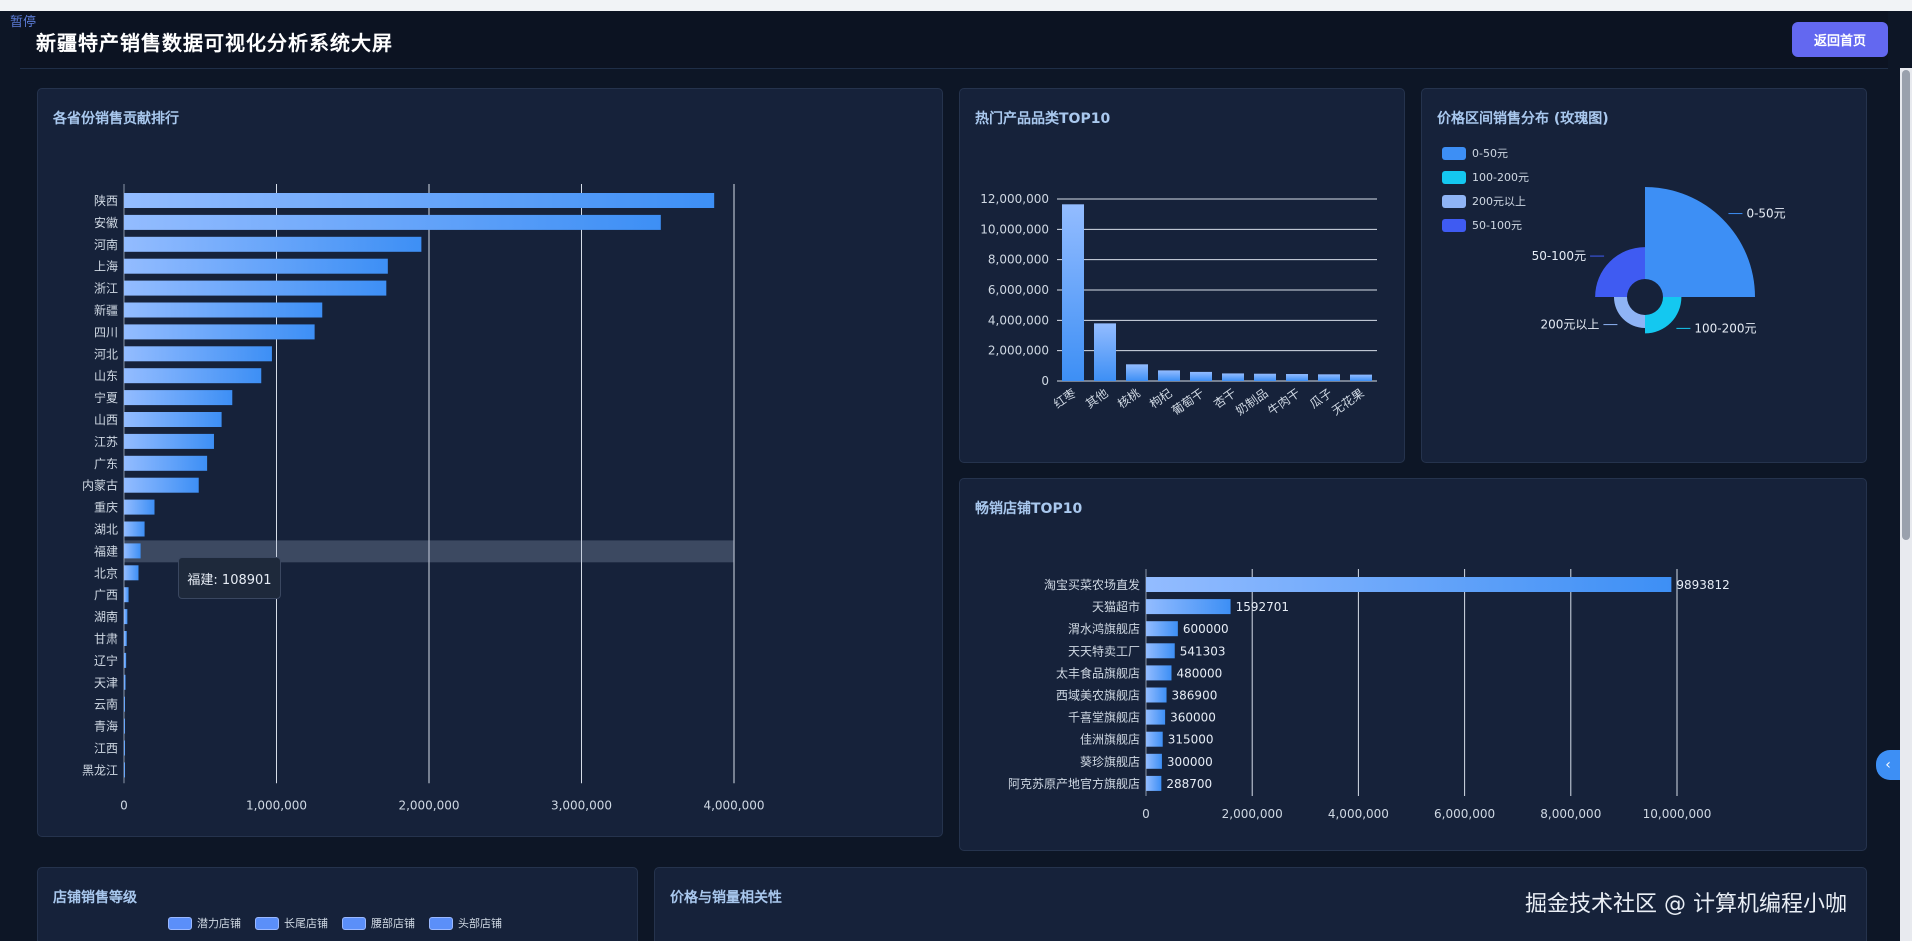 The width and height of the screenshot is (1912, 941). I want to click on bar-value-label: 600000, so click(1206, 629).